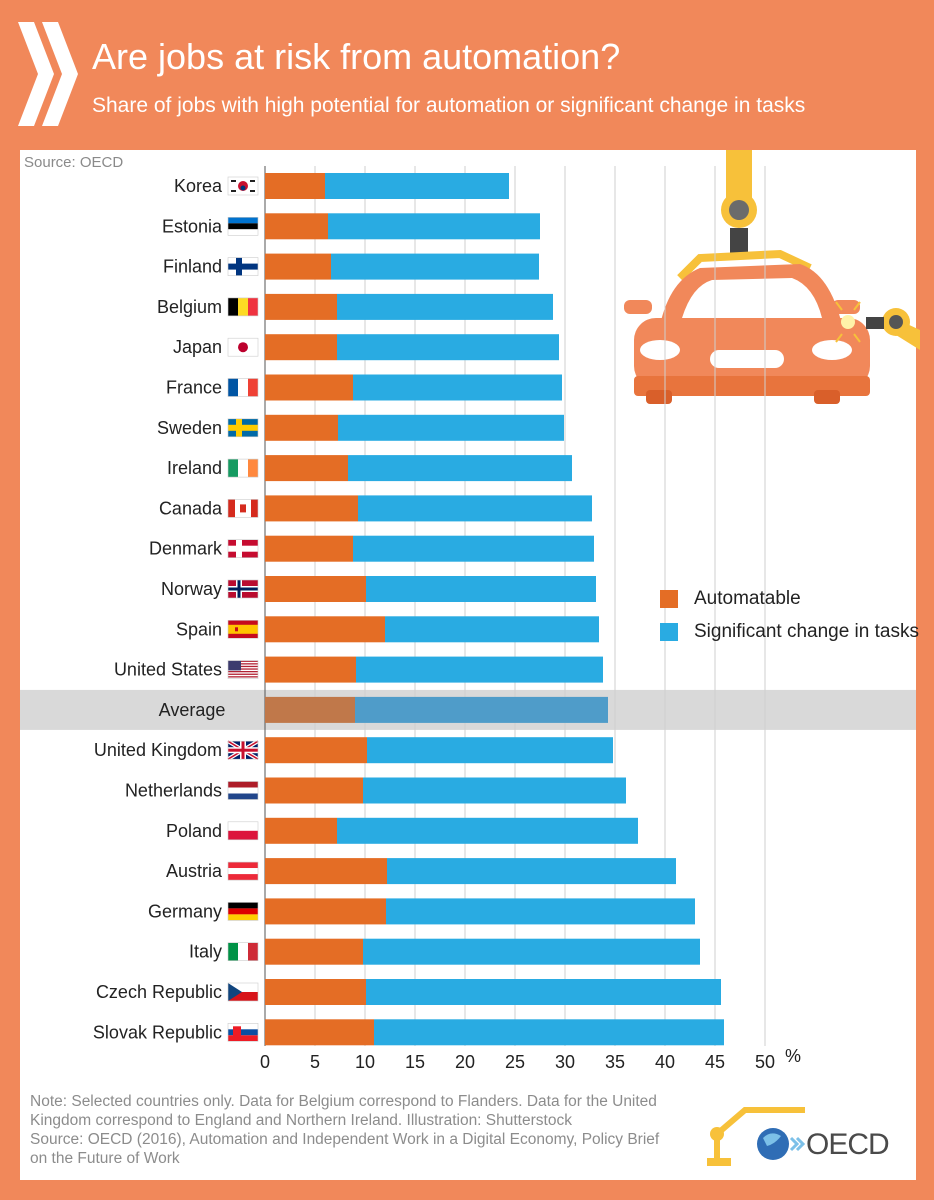 This screenshot has height=1200, width=934. Describe the element at coordinates (243, 952) in the screenshot. I see `italy-flag-icon` at that location.